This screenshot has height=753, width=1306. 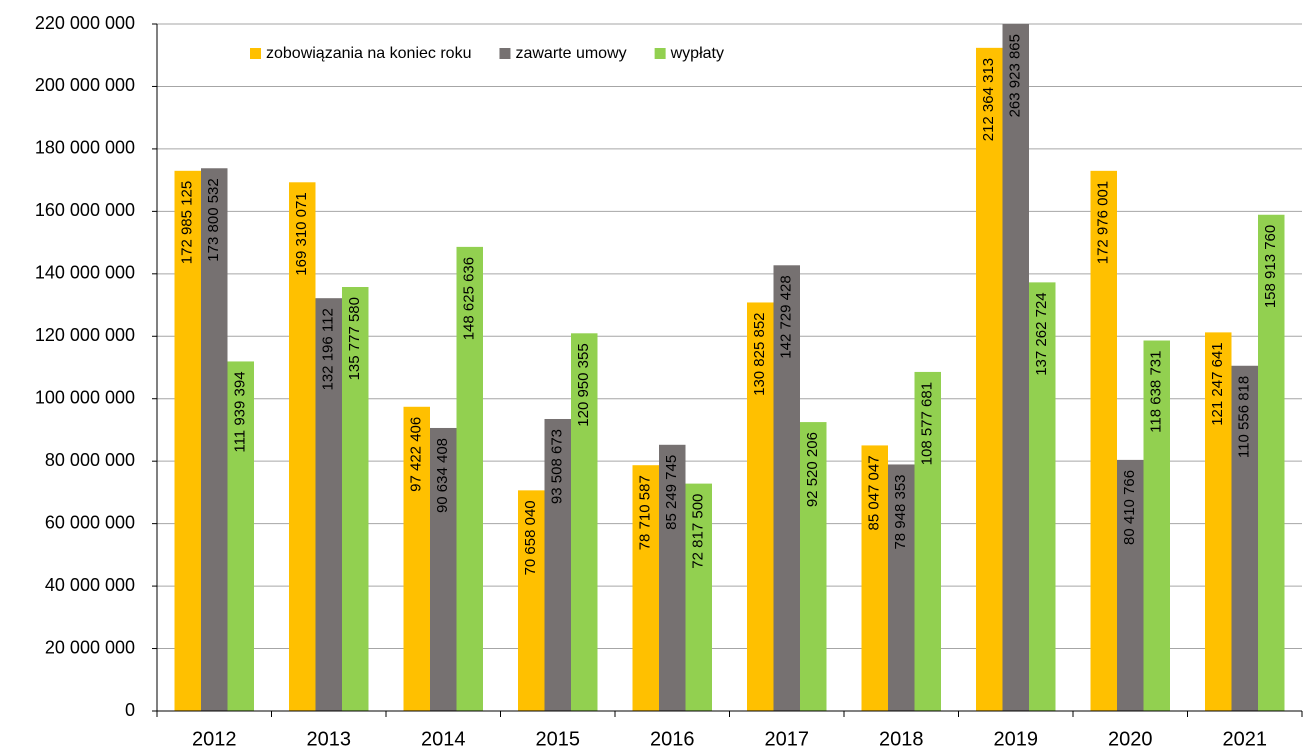 What do you see at coordinates (85, 210) in the screenshot?
I see `y-tick-label: 160 000 000` at bounding box center [85, 210].